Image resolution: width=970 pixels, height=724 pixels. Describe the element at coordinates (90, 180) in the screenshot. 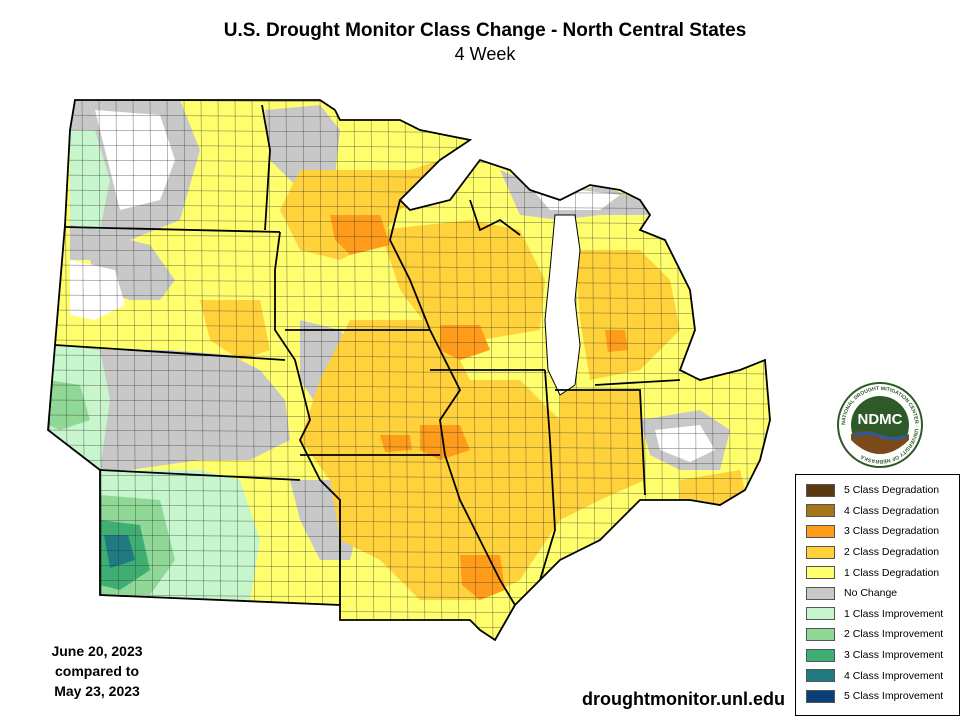

I see `area-1-class-improvement` at that location.